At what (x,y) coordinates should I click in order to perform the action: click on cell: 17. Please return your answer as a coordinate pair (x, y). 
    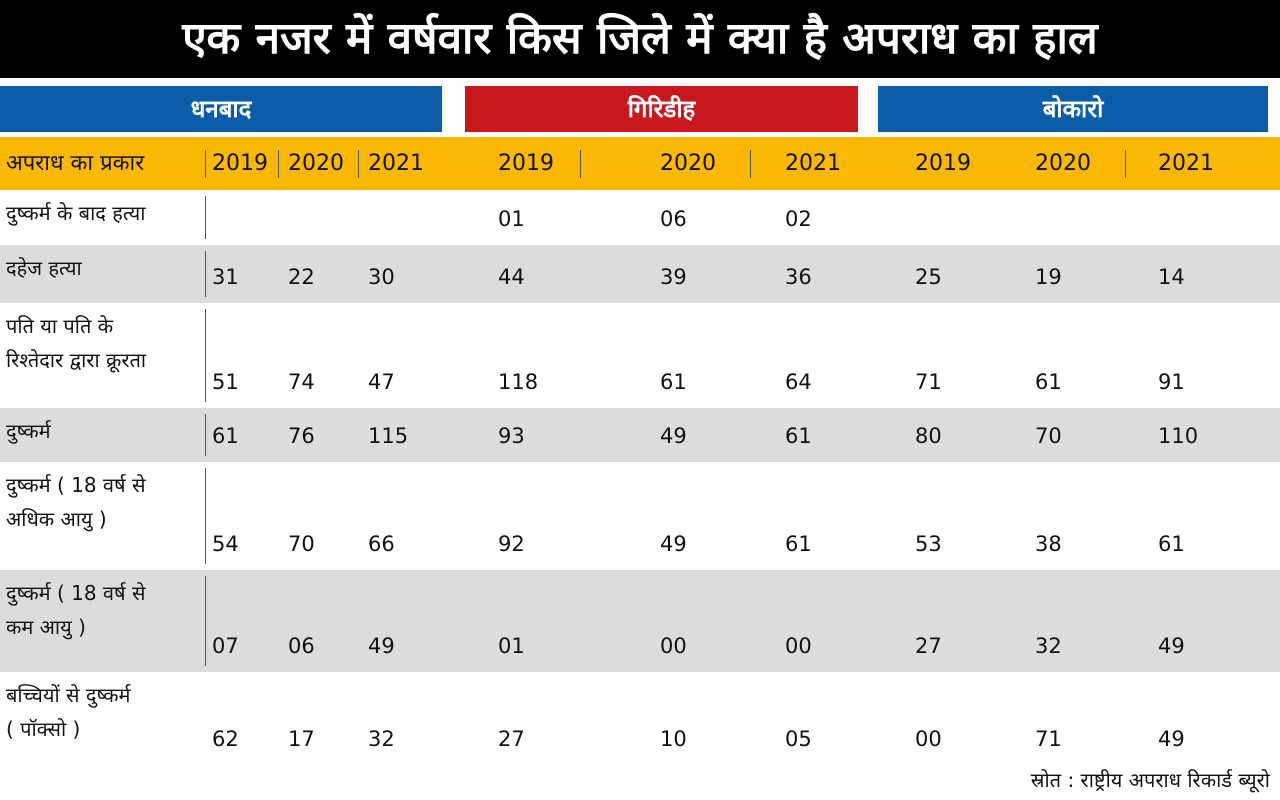
    Looking at the image, I should click on (301, 739).